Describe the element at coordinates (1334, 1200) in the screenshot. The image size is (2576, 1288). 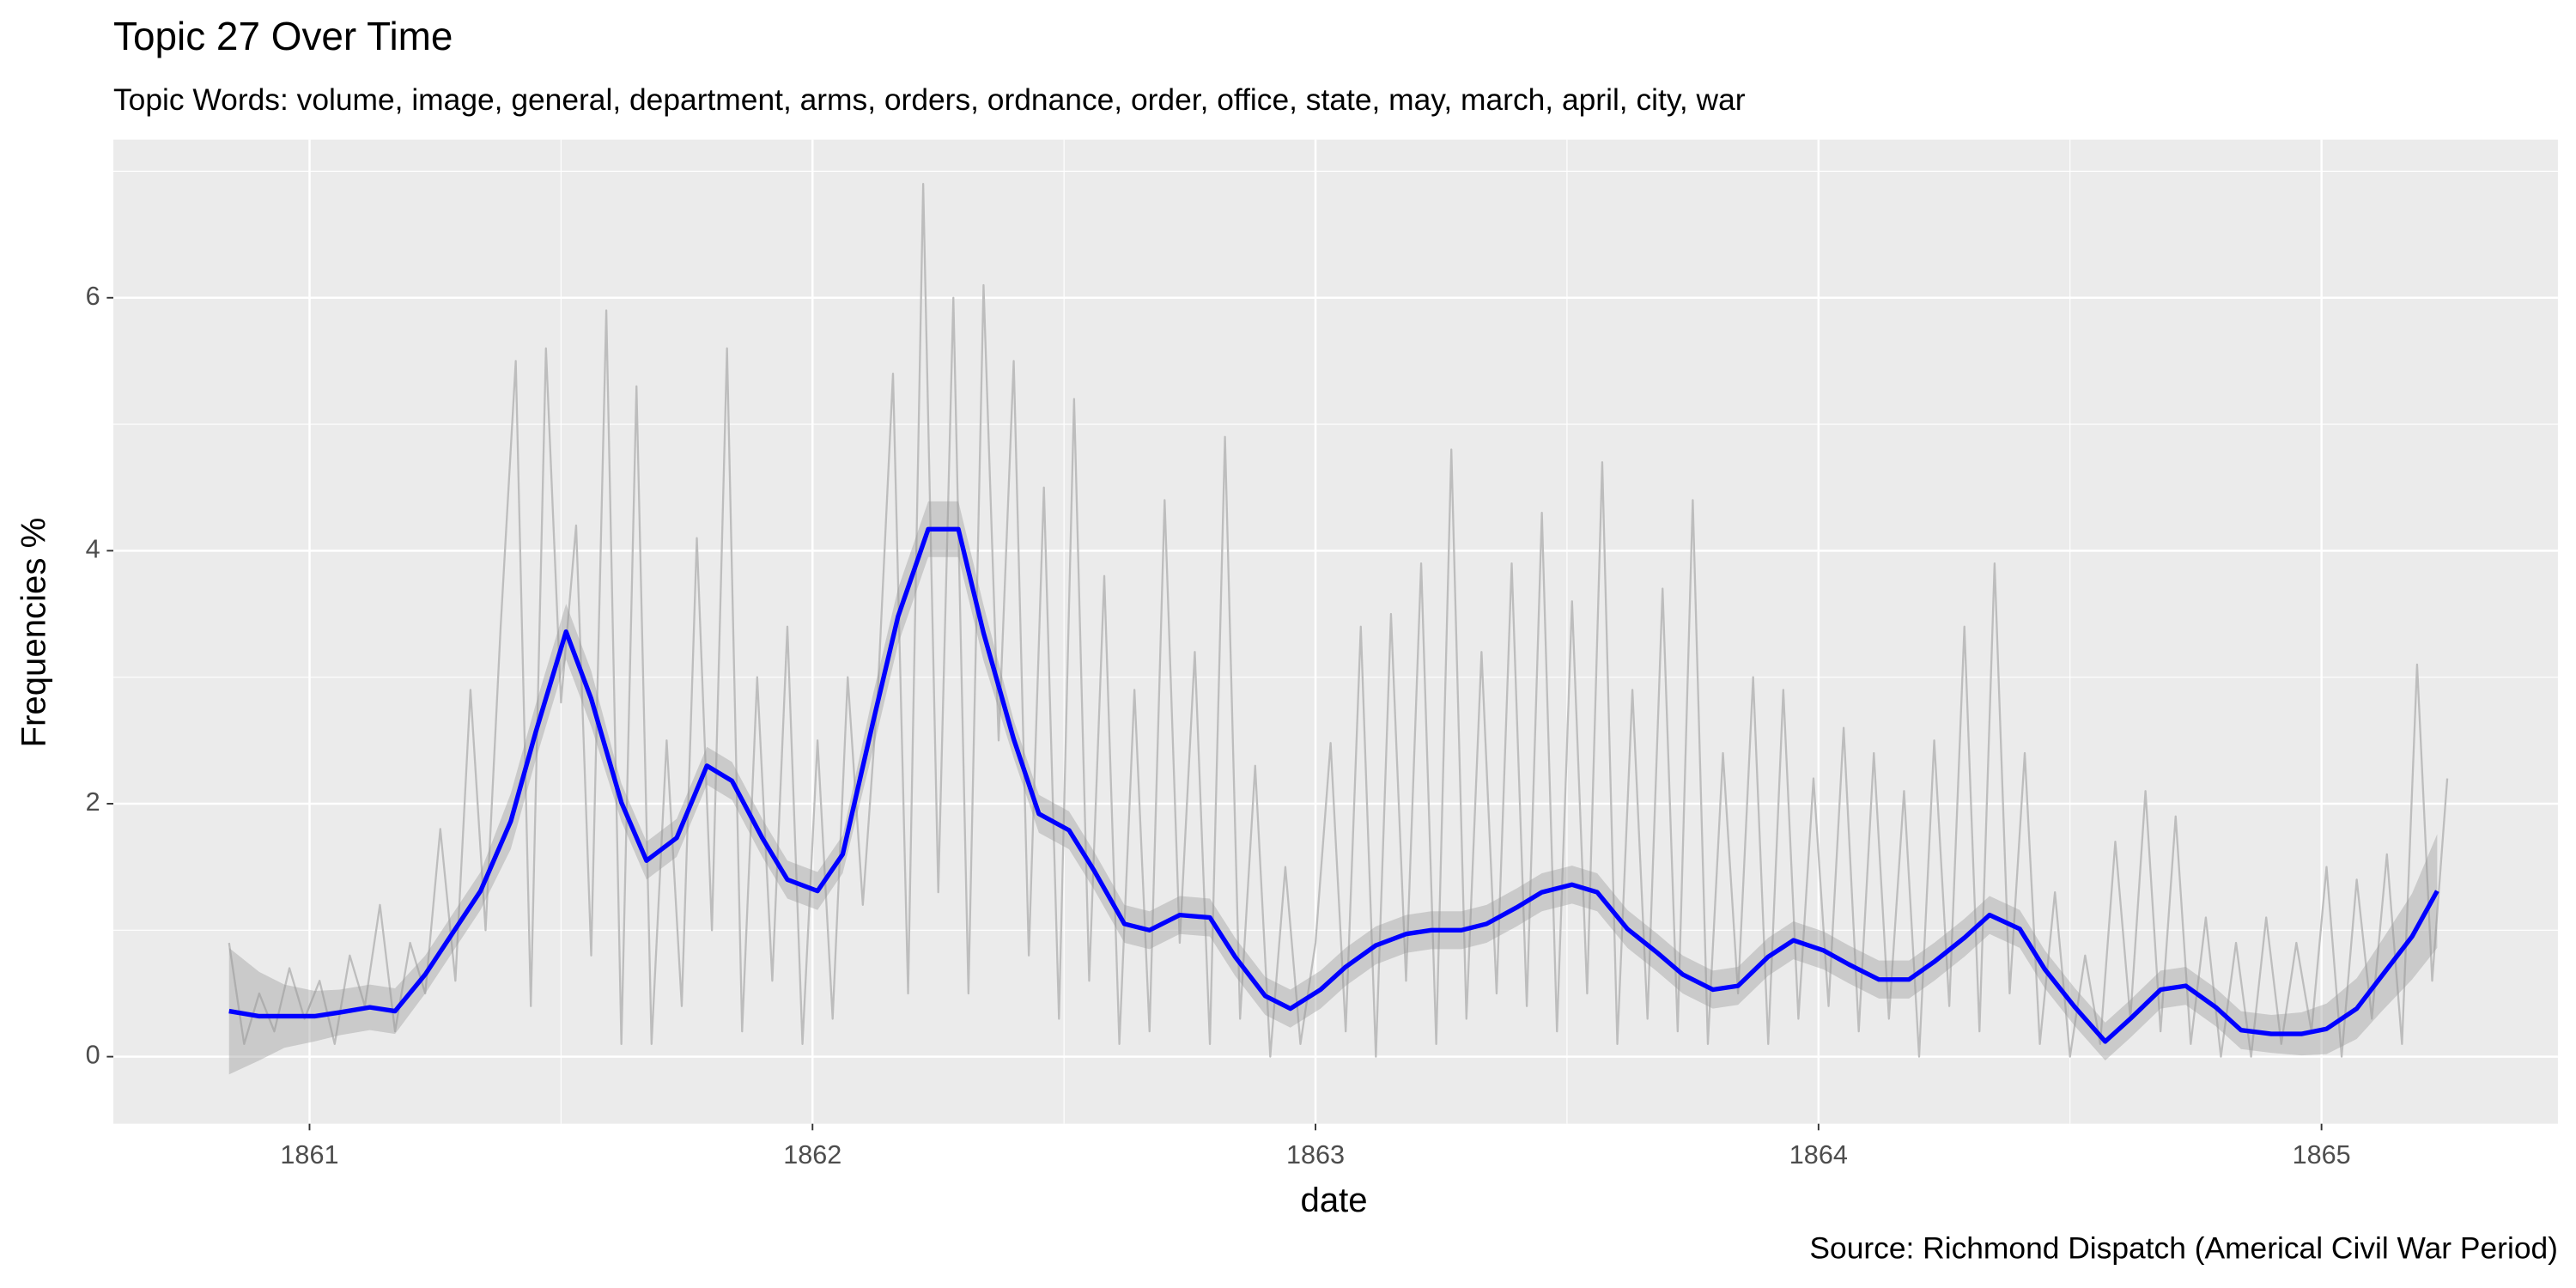
I see `x-axis-title: date` at that location.